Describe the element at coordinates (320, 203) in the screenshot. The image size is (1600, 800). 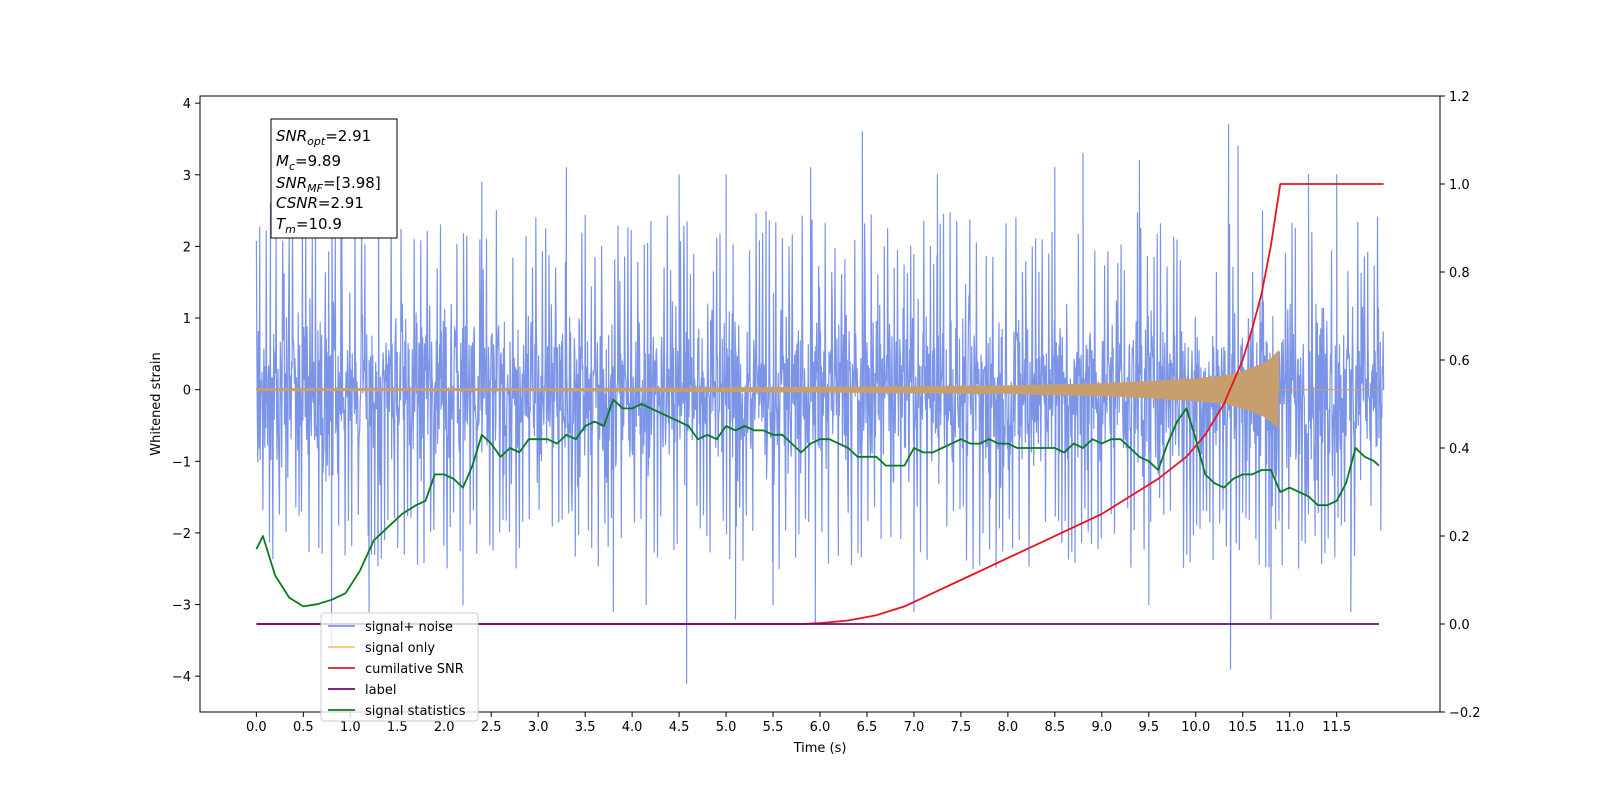
I see `annotation-line-csnr: CSNR=2.91` at that location.